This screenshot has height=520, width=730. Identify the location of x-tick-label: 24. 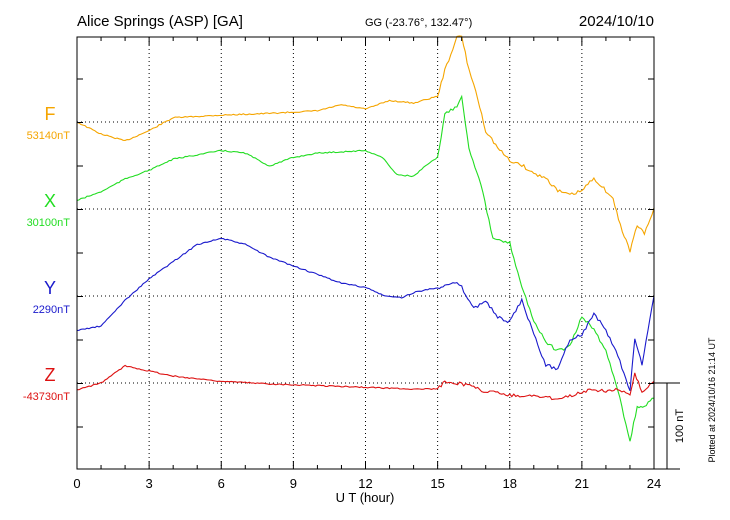
(654, 483).